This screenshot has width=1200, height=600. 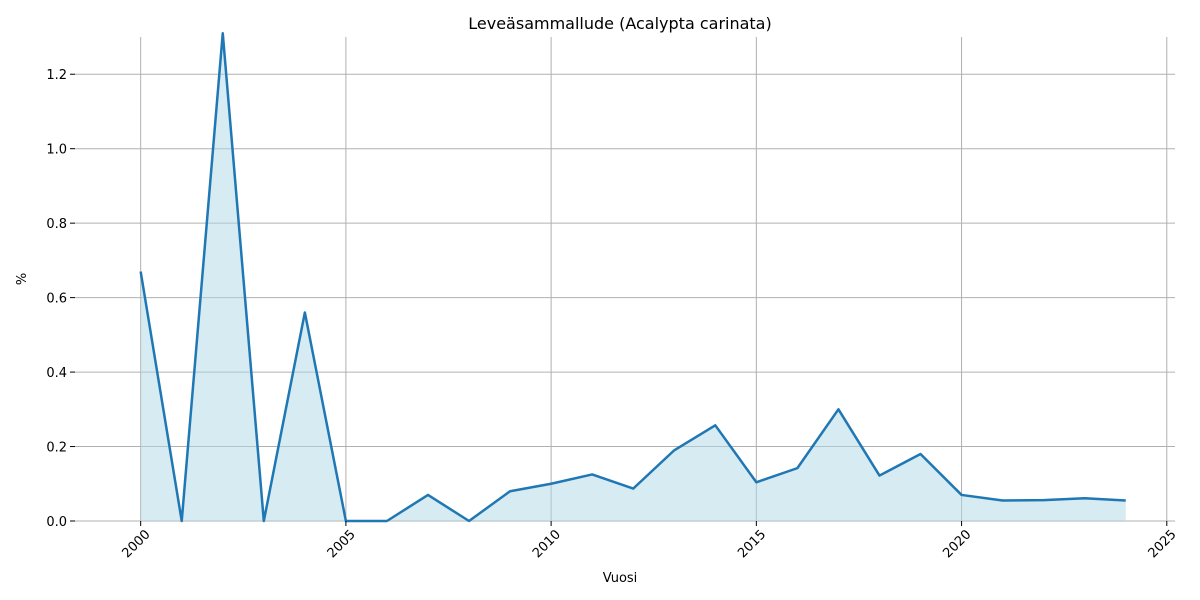 What do you see at coordinates (56, 522) in the screenshot?
I see `y-tick-label: 0.0` at bounding box center [56, 522].